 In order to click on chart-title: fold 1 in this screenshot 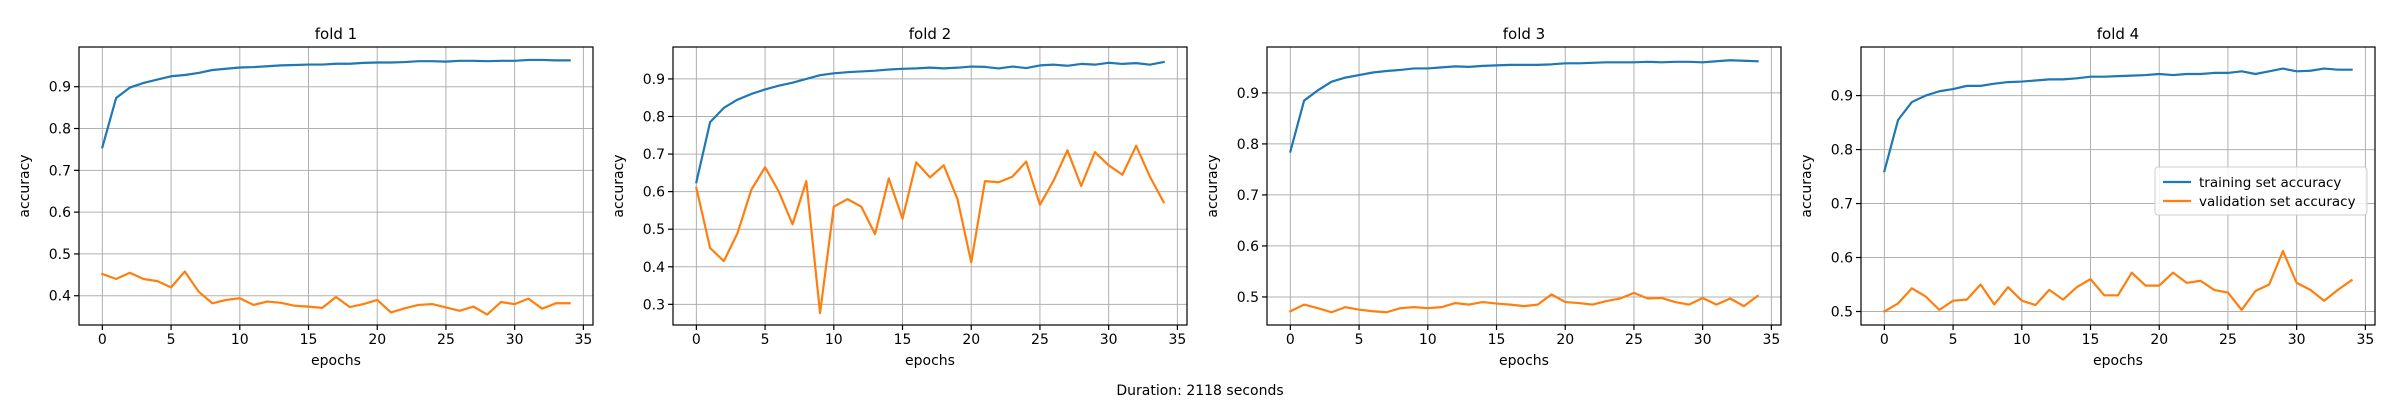, I will do `click(336, 34)`.